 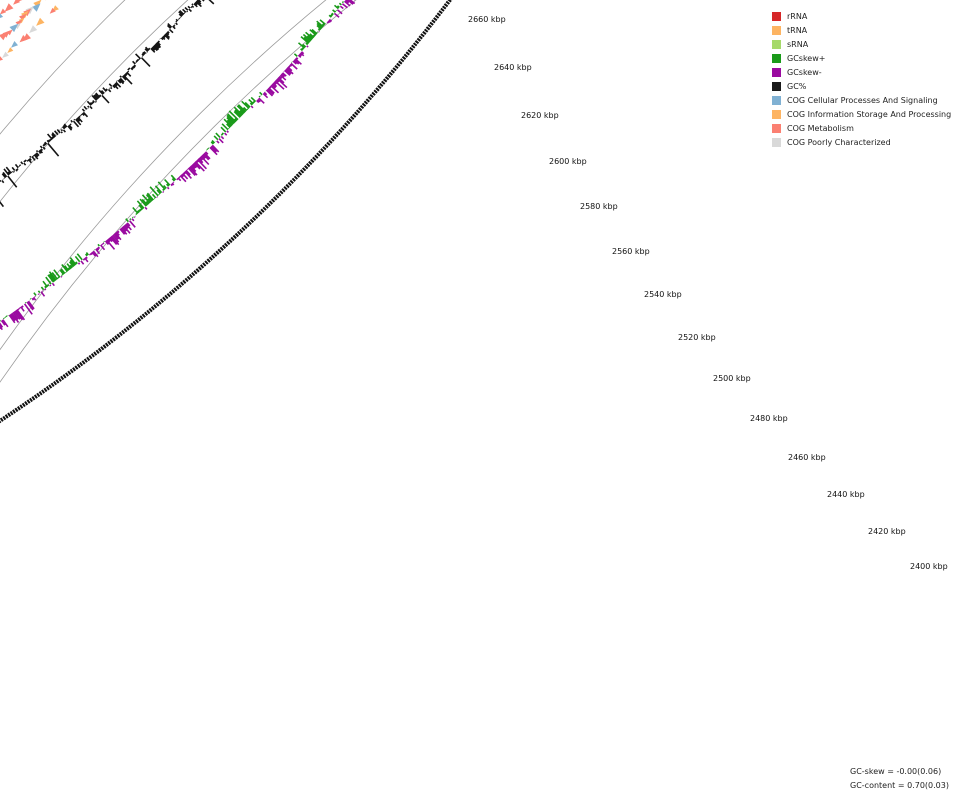 What do you see at coordinates (899, 785) in the screenshot?
I see `gc-content-stat: GC-content = 0.70(0.03)` at bounding box center [899, 785].